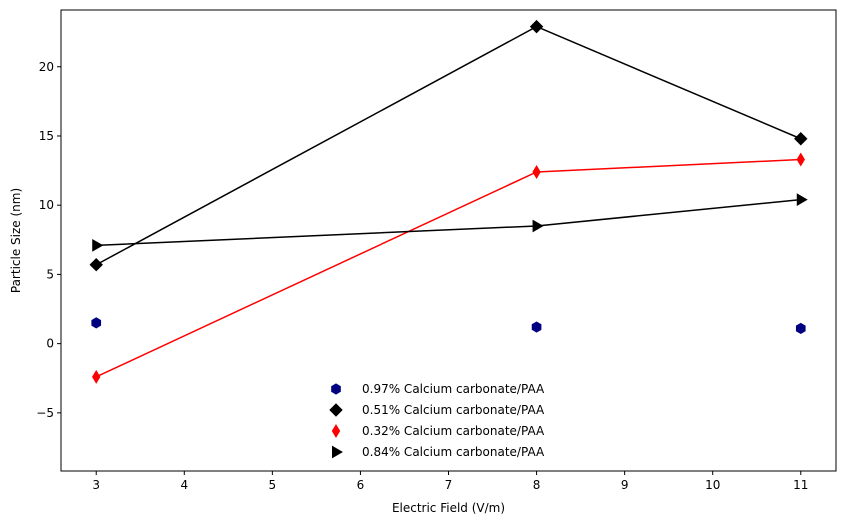 This screenshot has height=525, width=844. Describe the element at coordinates (800, 485) in the screenshot. I see `x-tick-label: 11` at that location.